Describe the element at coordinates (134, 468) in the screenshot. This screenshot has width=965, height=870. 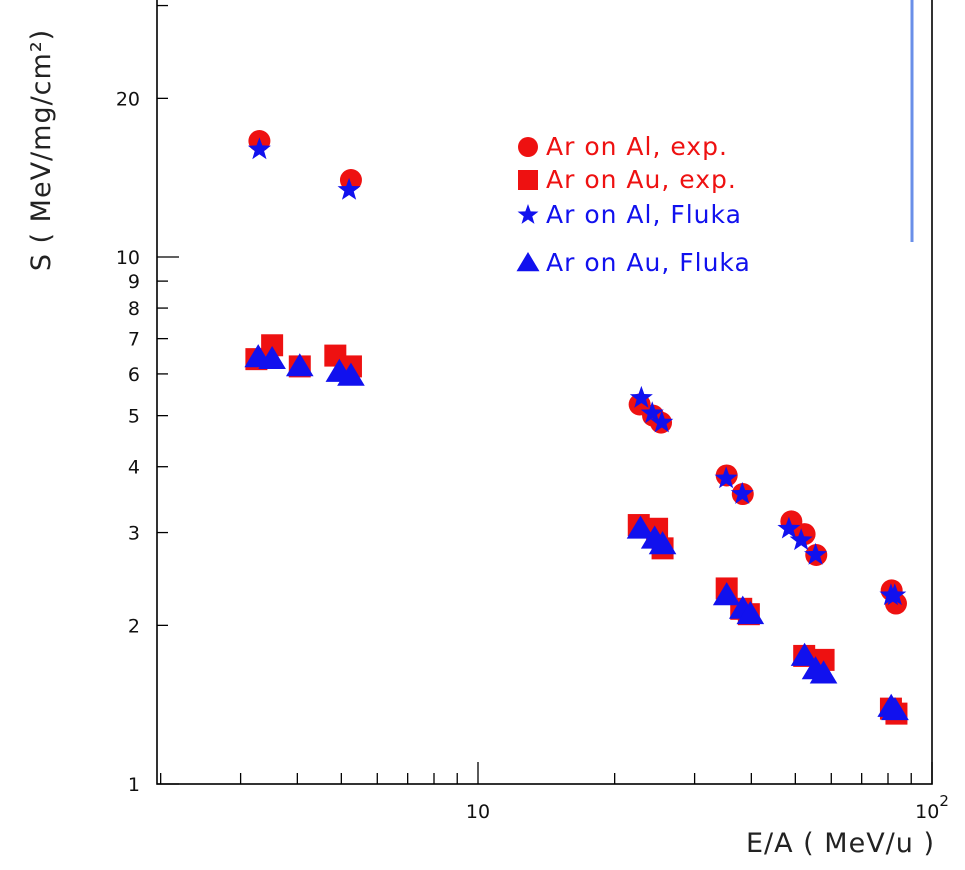
I see `y-tick-label: 4` at that location.